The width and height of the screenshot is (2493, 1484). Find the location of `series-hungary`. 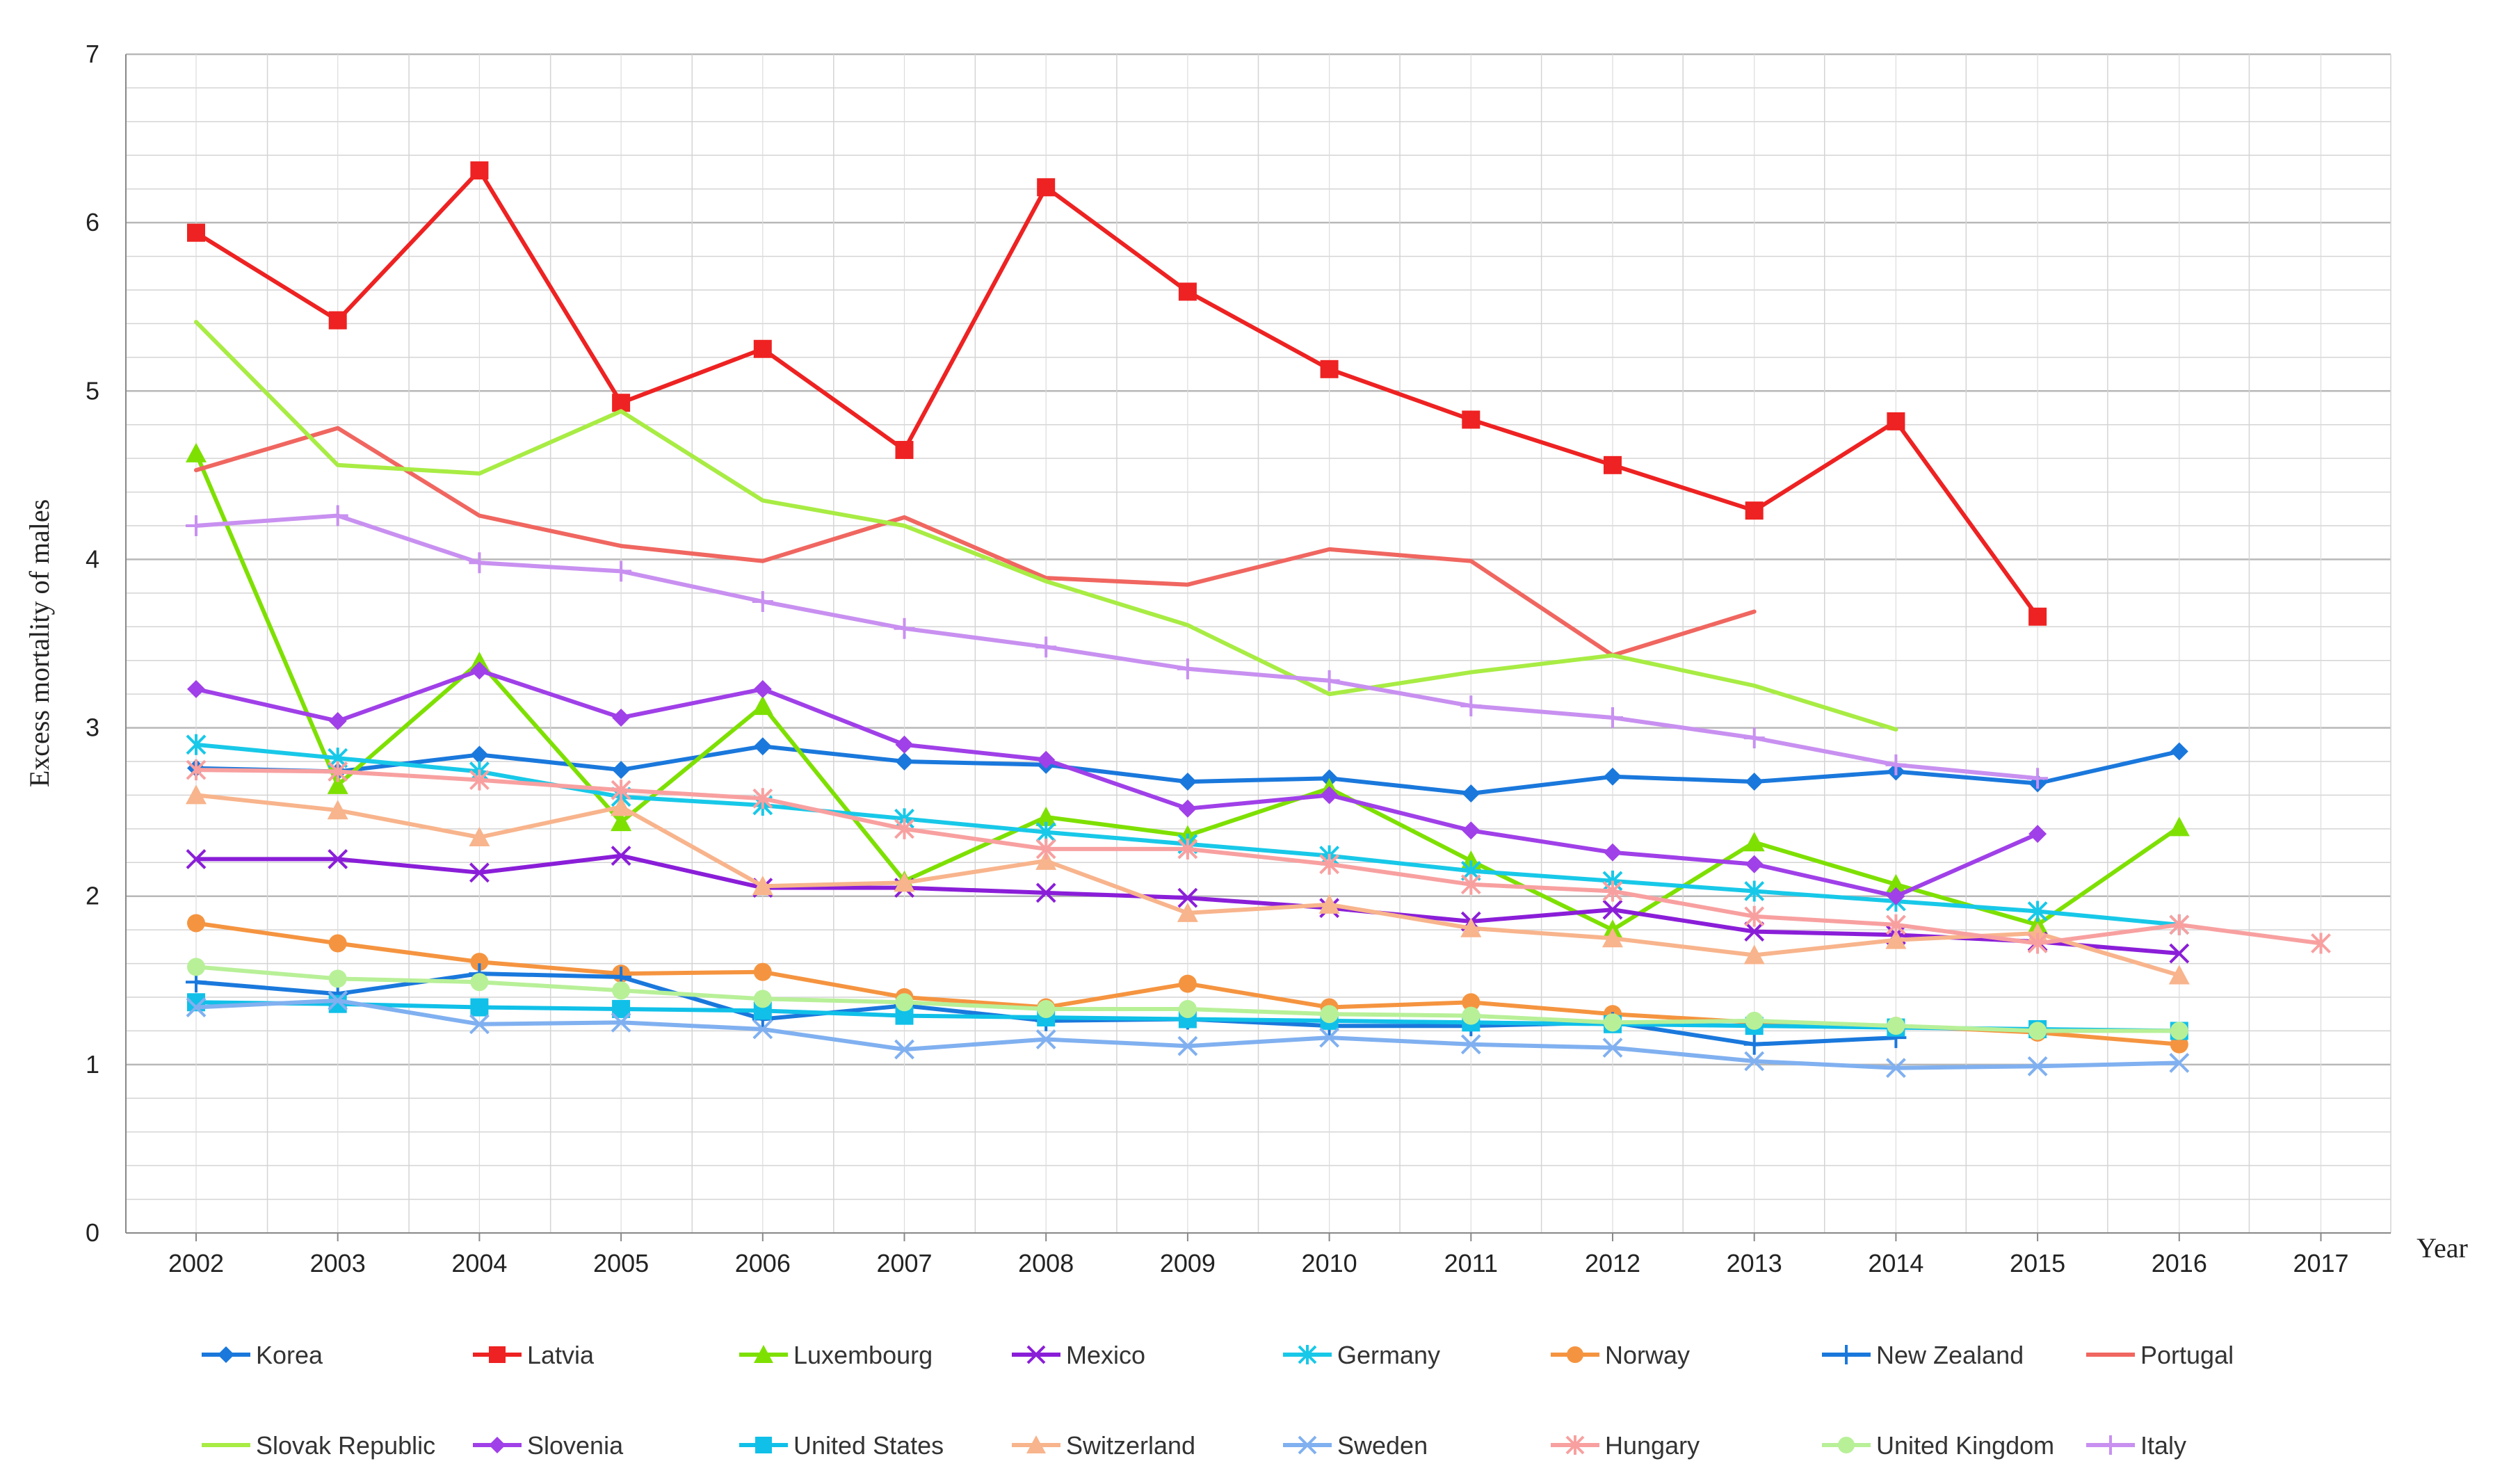

series-hungary is located at coordinates (1259, 856).